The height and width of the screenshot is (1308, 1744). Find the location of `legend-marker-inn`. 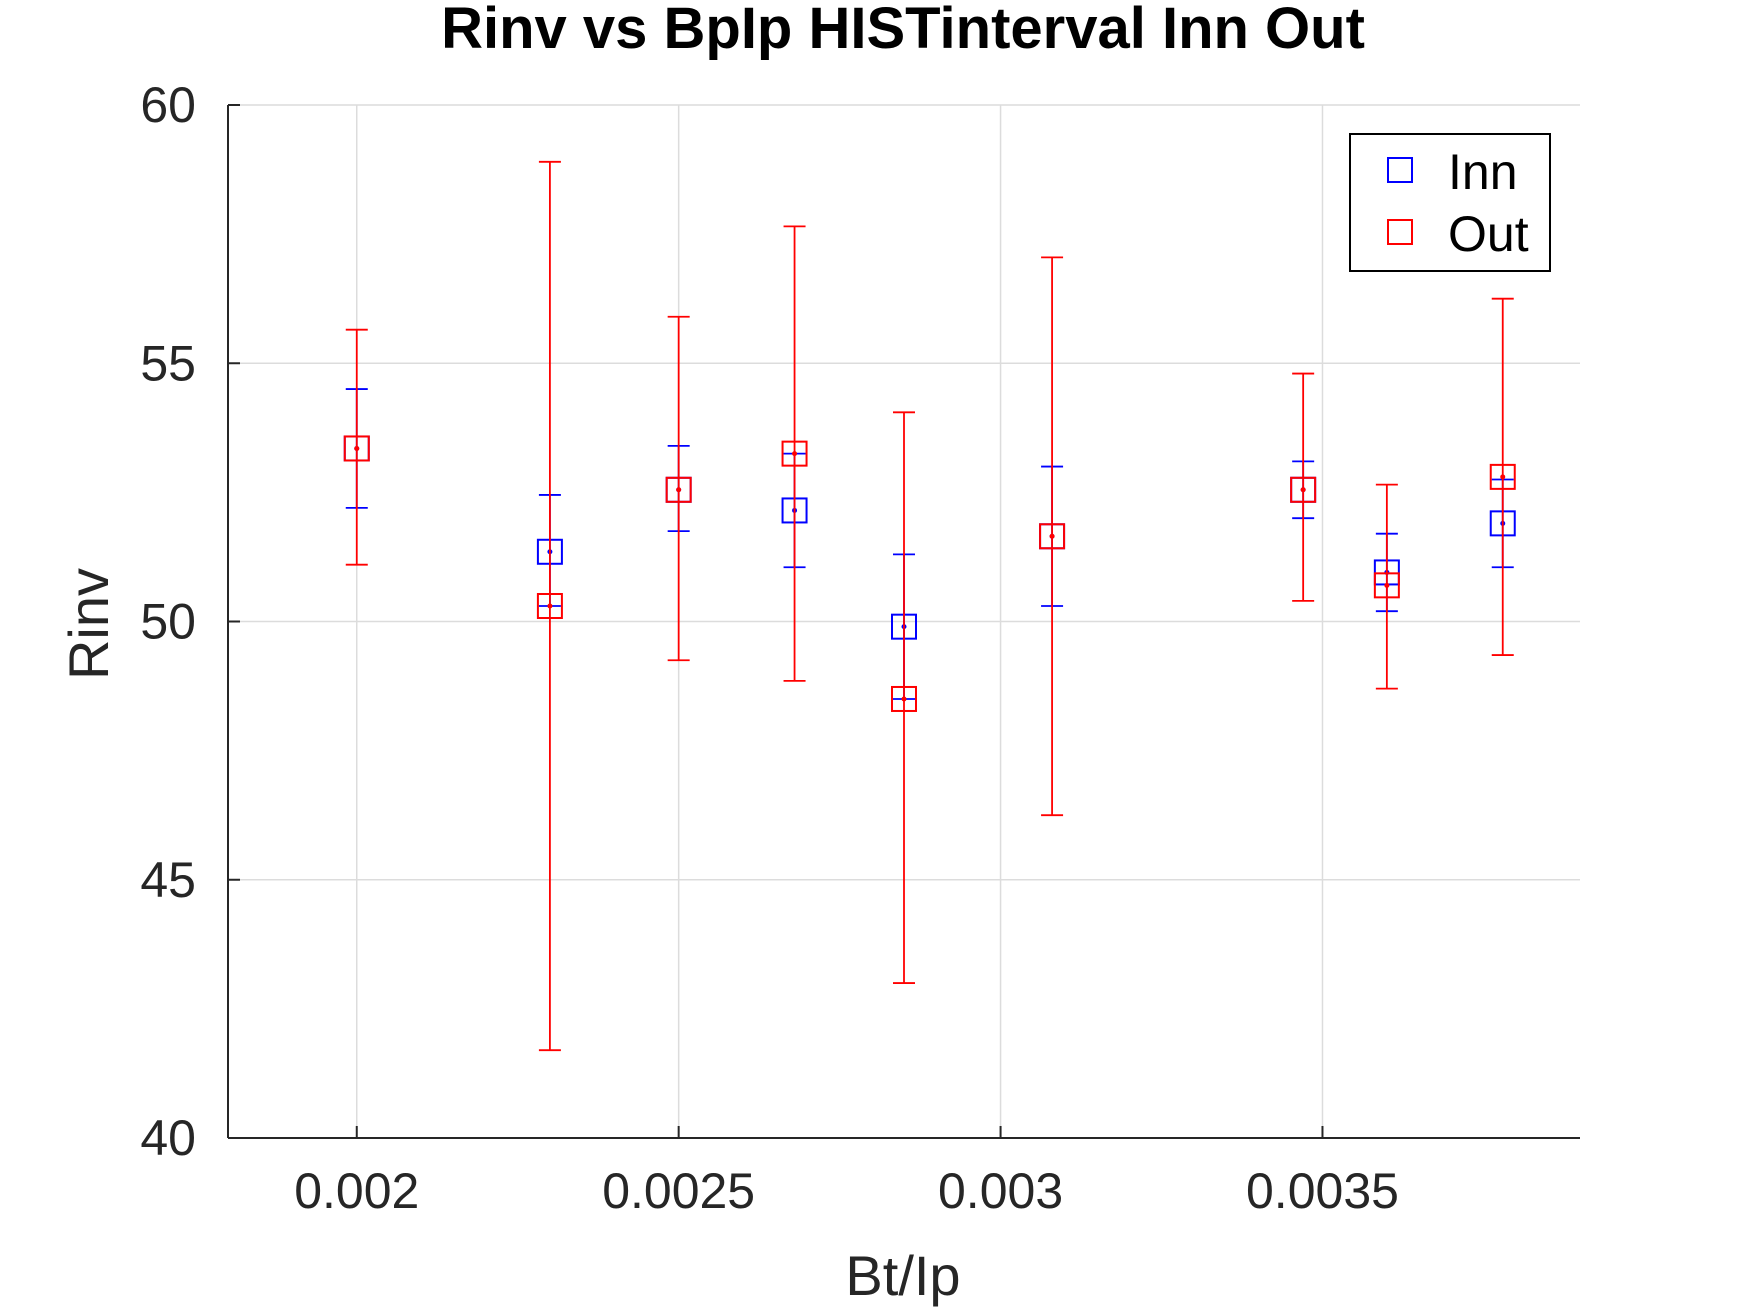

legend-marker-inn is located at coordinates (1400, 170).